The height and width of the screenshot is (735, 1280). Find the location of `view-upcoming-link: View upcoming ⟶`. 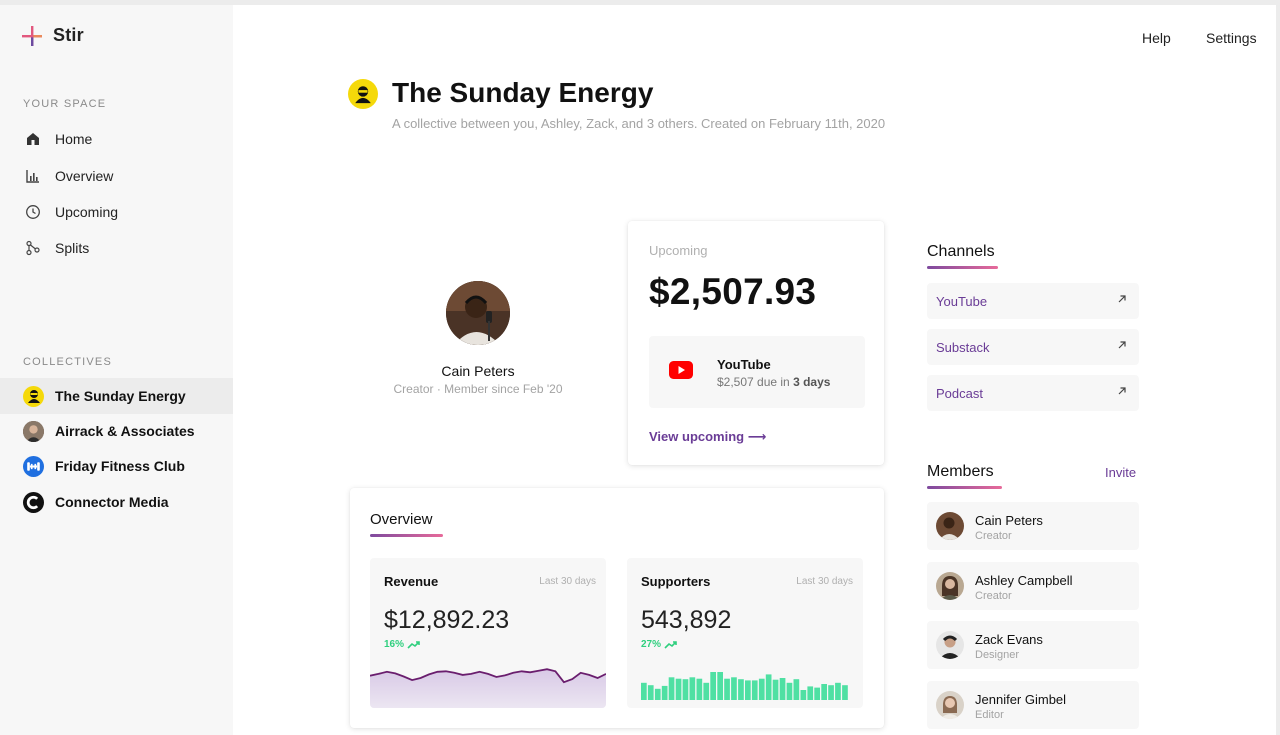

view-upcoming-link: View upcoming ⟶ is located at coordinates (708, 436).